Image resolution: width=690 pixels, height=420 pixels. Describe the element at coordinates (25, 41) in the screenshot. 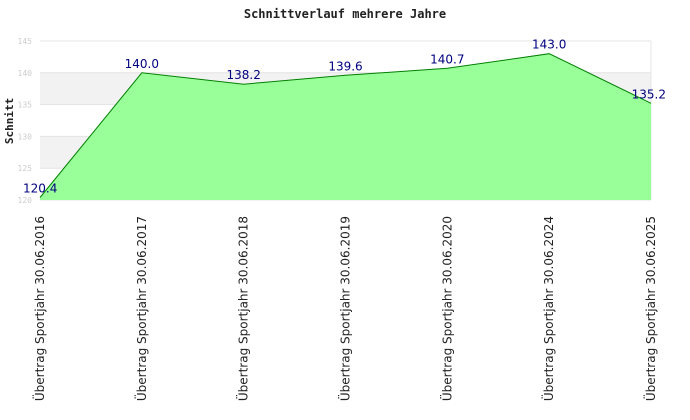

I see `y-tick-label: 145` at that location.